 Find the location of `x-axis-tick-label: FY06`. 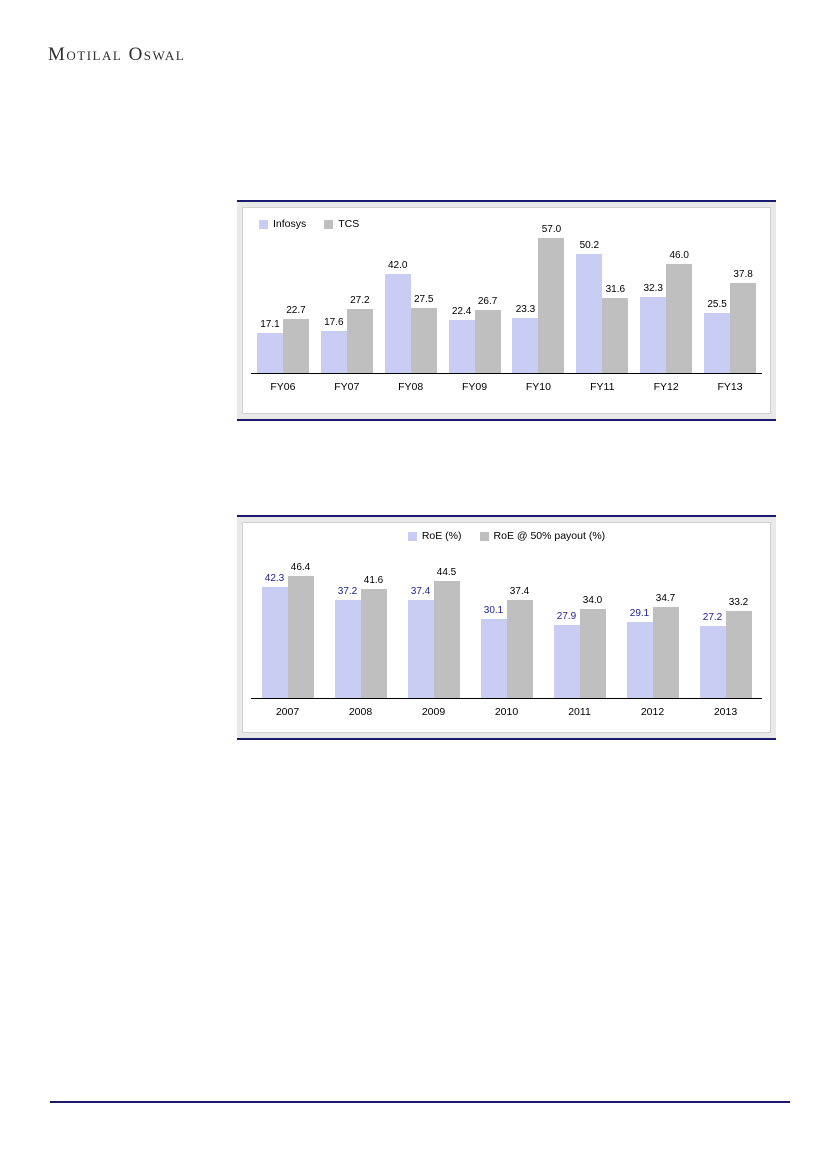

x-axis-tick-label: FY06 is located at coordinates (283, 387).